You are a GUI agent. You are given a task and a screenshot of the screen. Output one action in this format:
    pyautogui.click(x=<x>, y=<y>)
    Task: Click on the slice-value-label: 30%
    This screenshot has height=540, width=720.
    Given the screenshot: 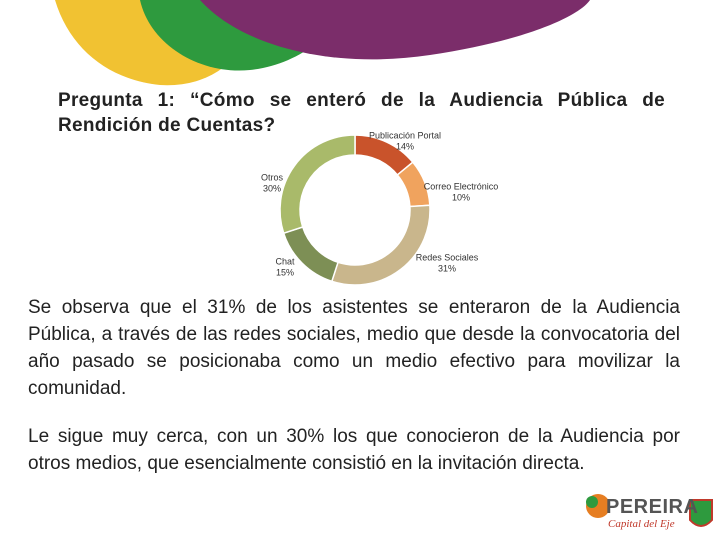 What is the action you would take?
    pyautogui.click(x=272, y=188)
    